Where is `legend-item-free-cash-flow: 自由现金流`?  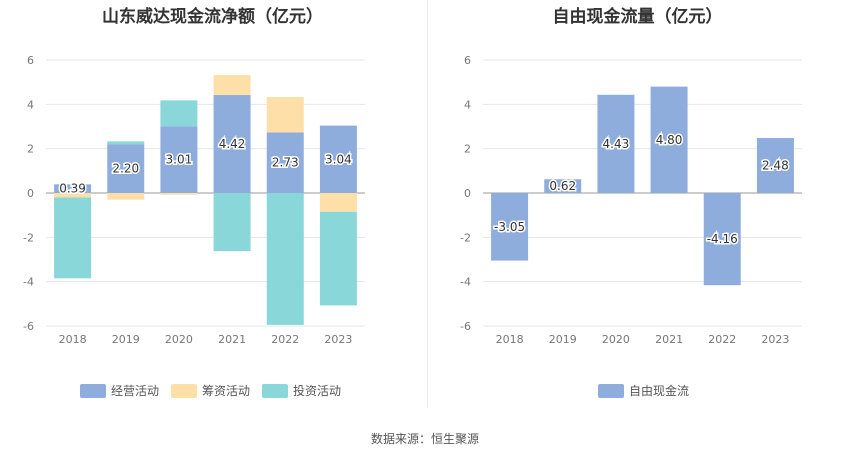 legend-item-free-cash-flow: 自由现金流 is located at coordinates (643, 390).